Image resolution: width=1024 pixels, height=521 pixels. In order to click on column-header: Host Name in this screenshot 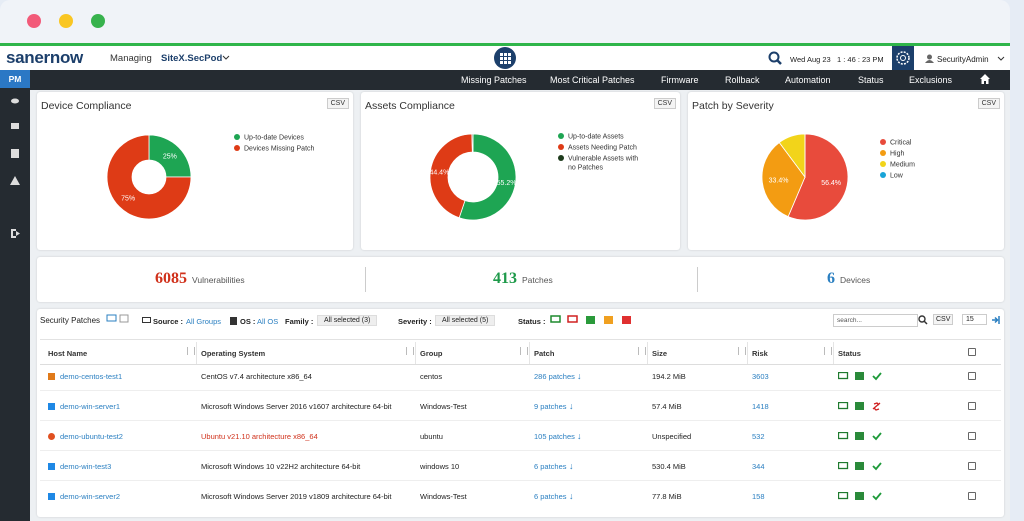, I will do `click(68, 353)`.